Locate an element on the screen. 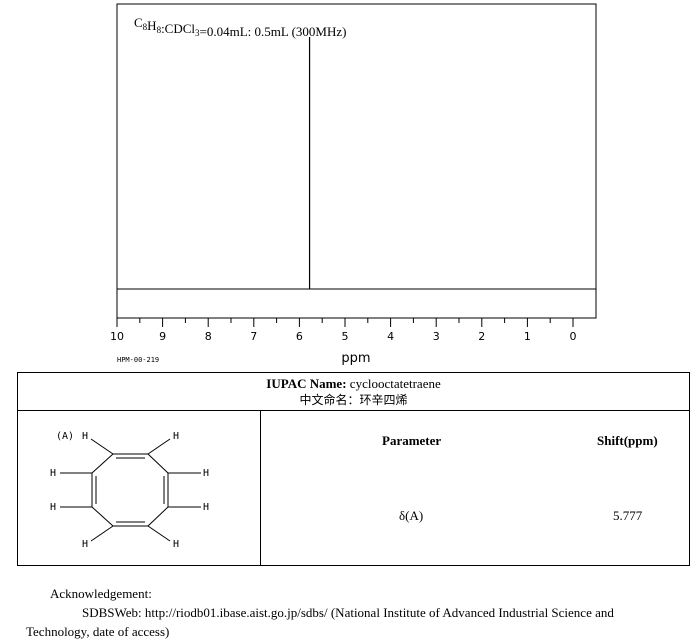  x-axis-label: ppm is located at coordinates (355, 358).